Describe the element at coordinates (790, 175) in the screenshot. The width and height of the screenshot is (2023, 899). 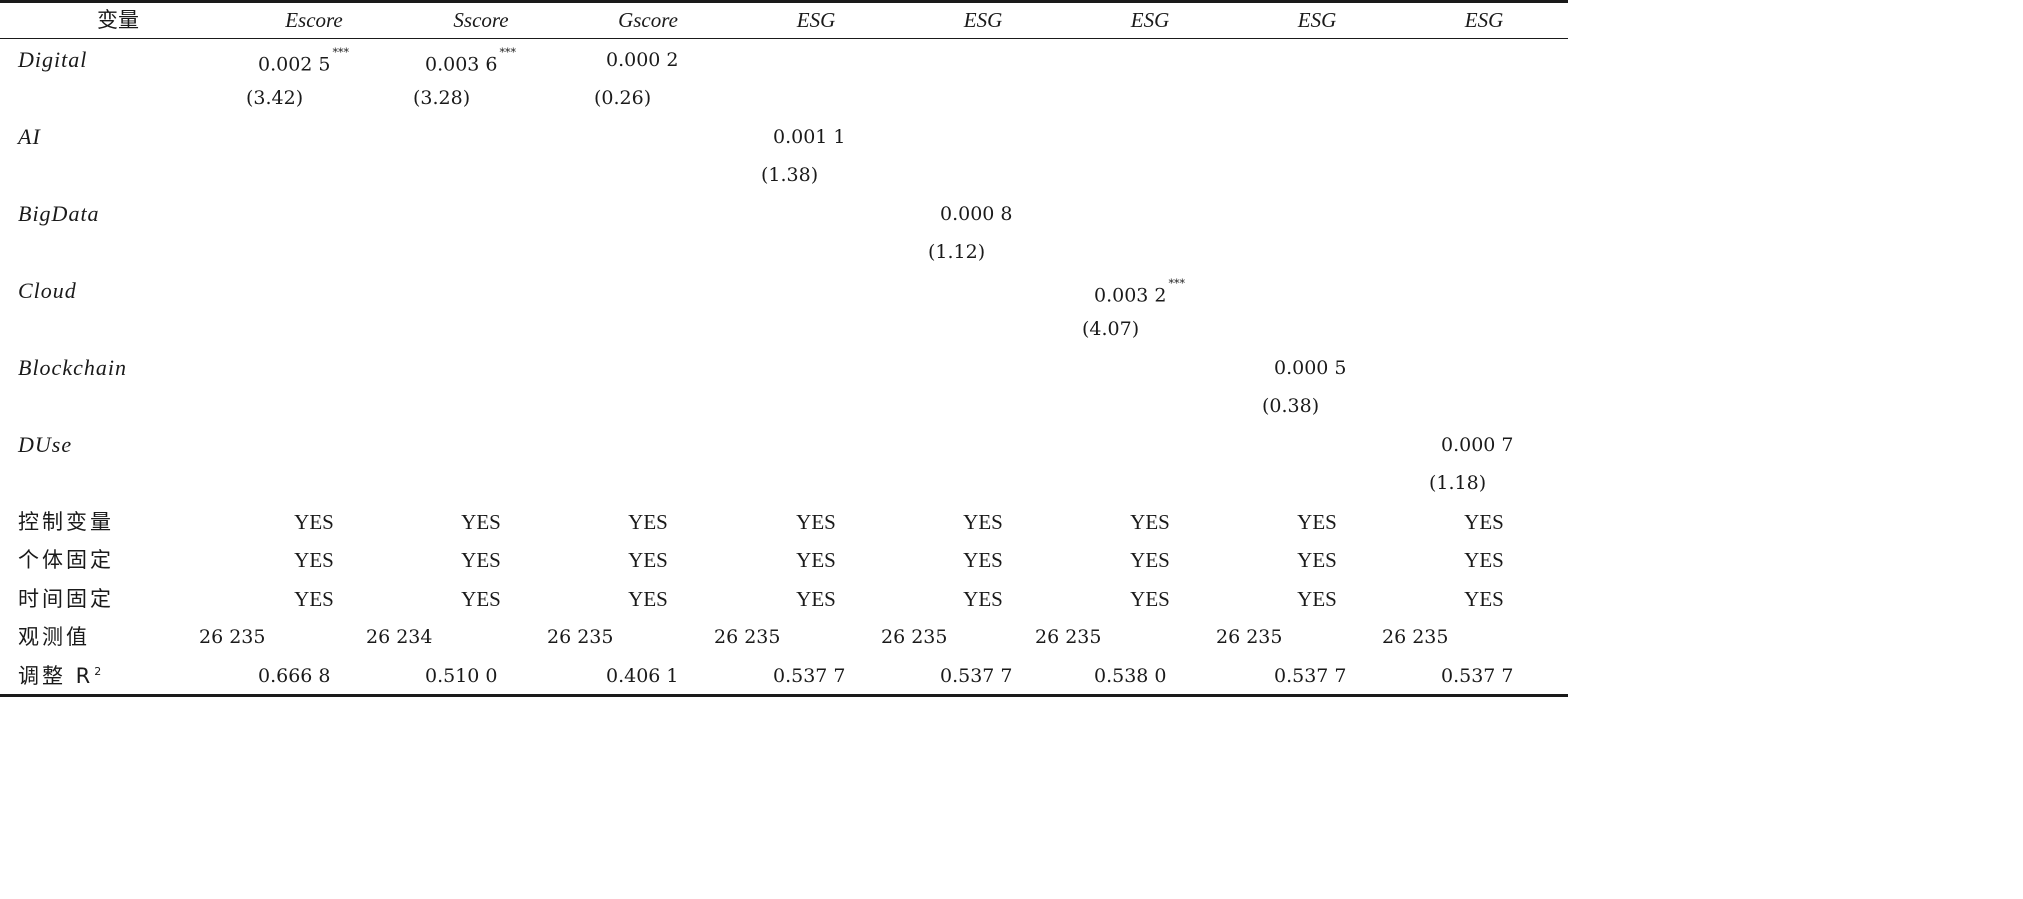
I see `t-stat: (1.38)` at that location.